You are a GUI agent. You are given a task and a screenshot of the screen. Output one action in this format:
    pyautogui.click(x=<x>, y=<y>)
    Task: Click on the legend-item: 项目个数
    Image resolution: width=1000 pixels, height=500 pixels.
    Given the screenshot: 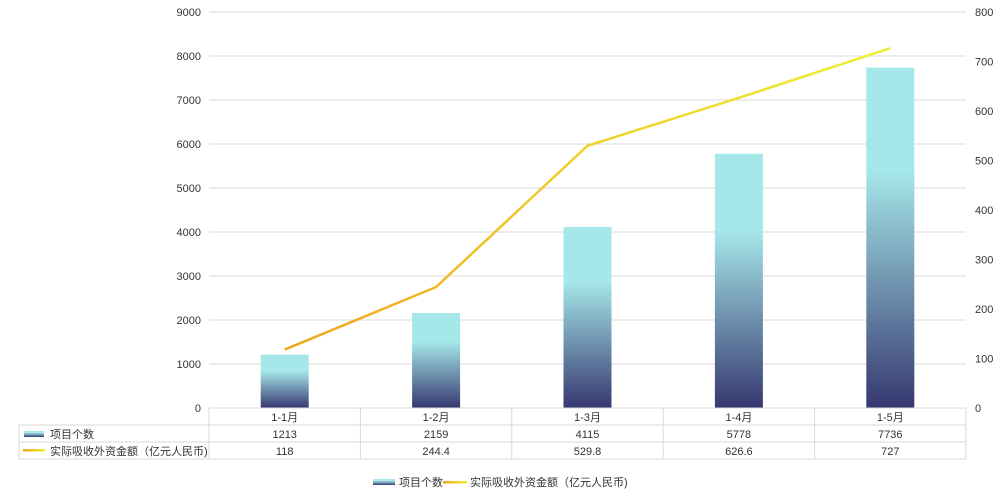 What is the action you would take?
    pyautogui.click(x=421, y=482)
    